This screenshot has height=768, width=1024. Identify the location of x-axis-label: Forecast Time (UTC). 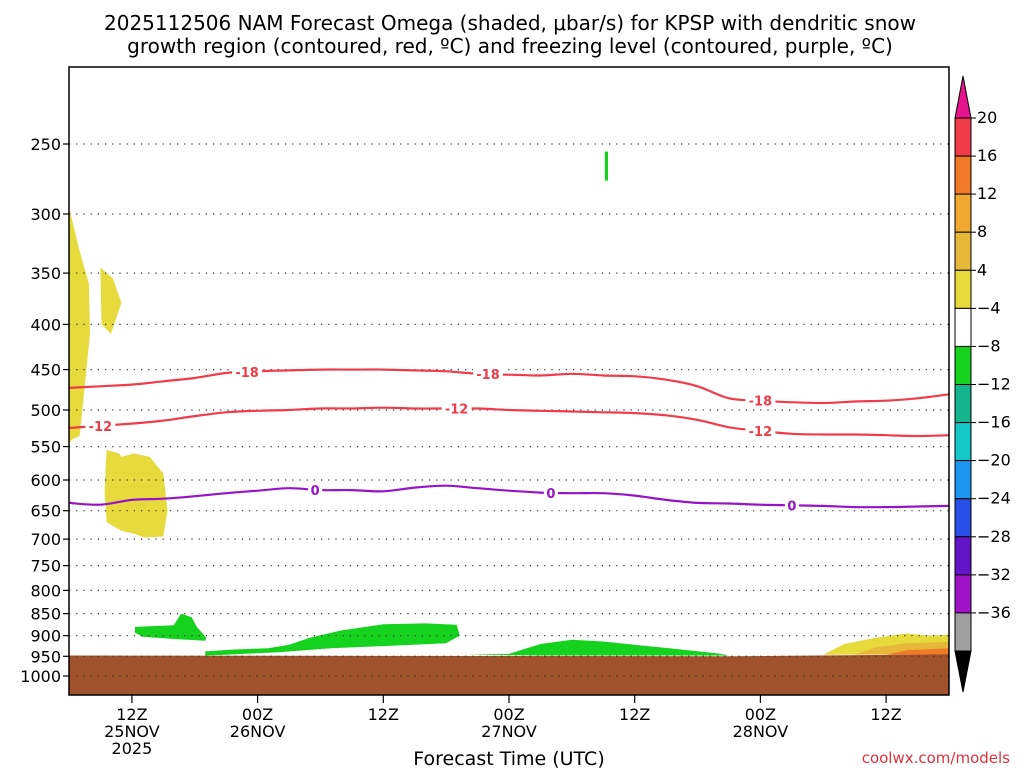
(508, 758).